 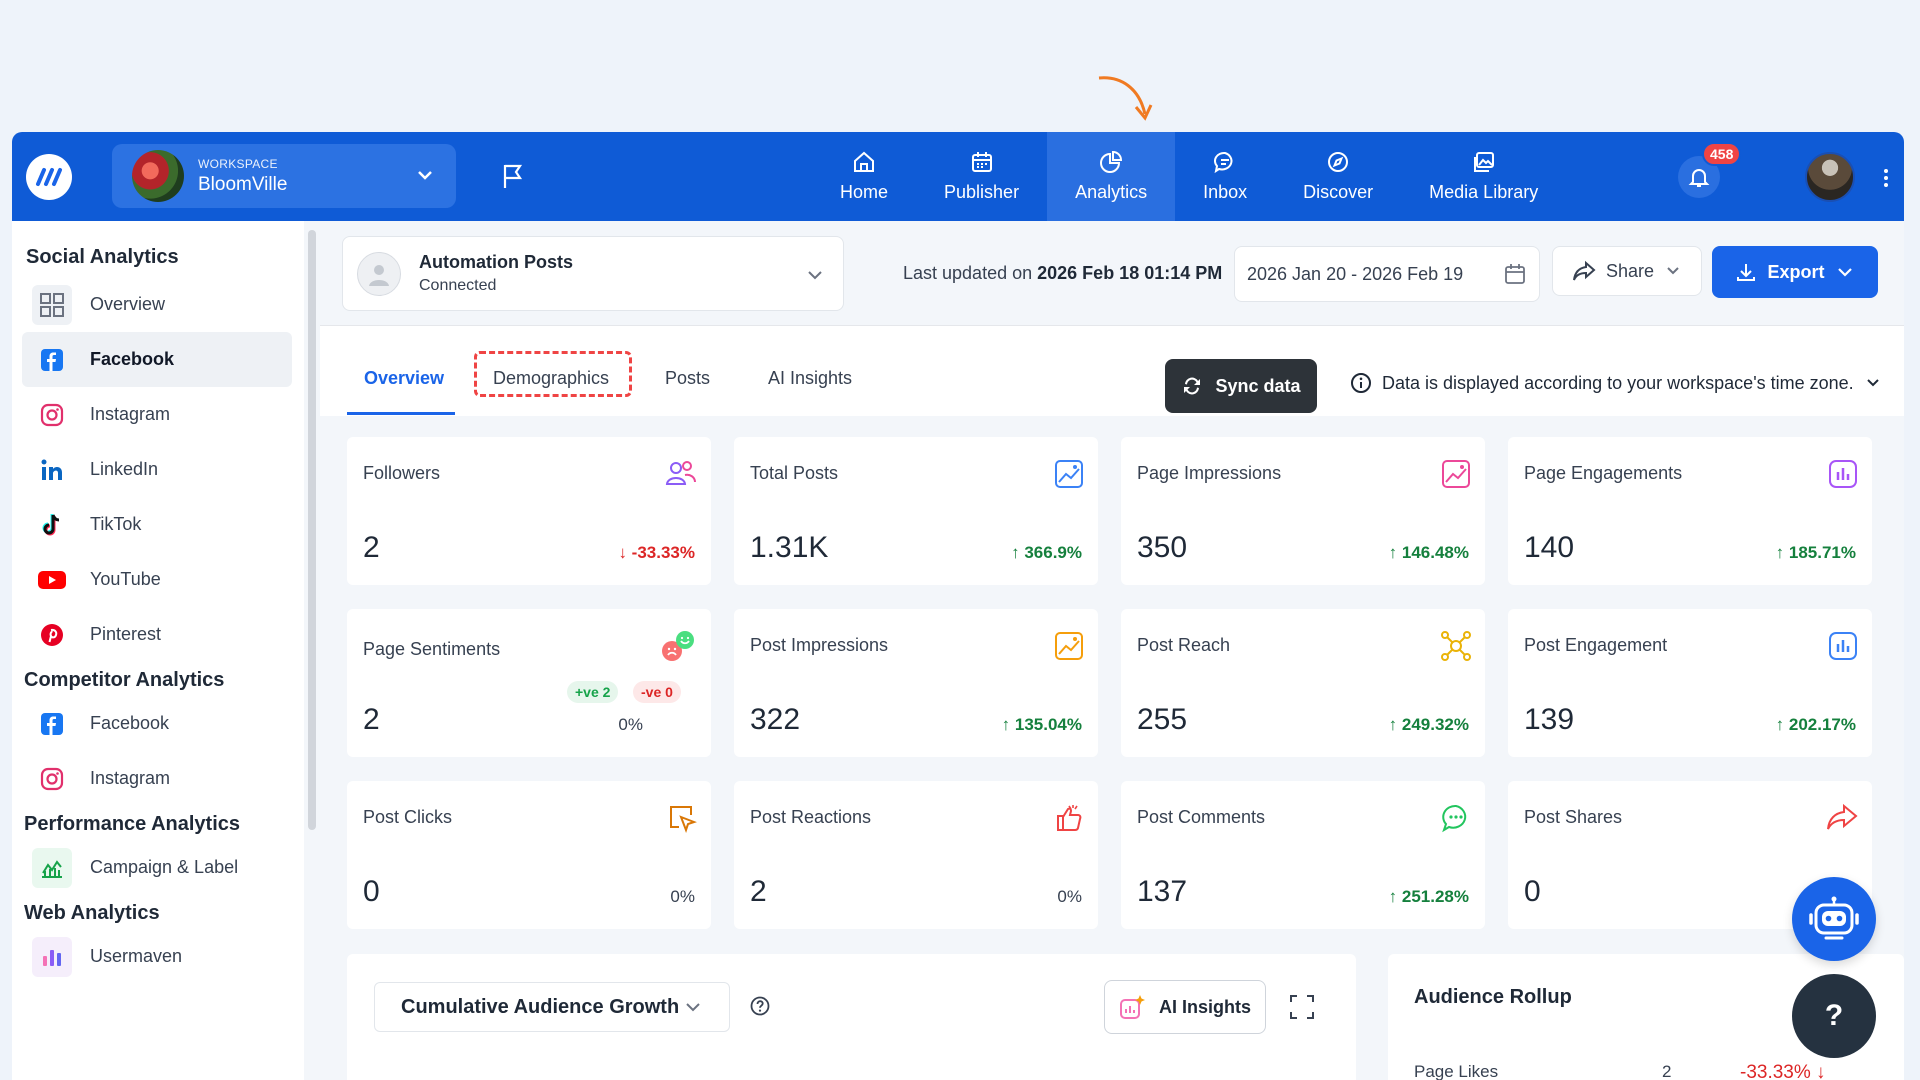 What do you see at coordinates (1162, 891) in the screenshot?
I see `metric-value: 137` at bounding box center [1162, 891].